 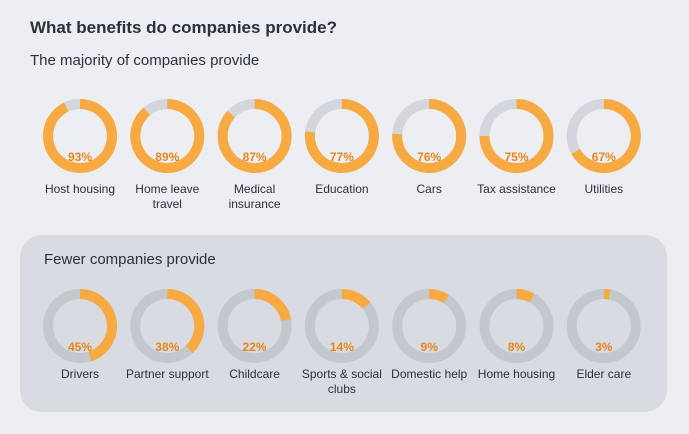 What do you see at coordinates (342, 157) in the screenshot?
I see `value-label: 77%` at bounding box center [342, 157].